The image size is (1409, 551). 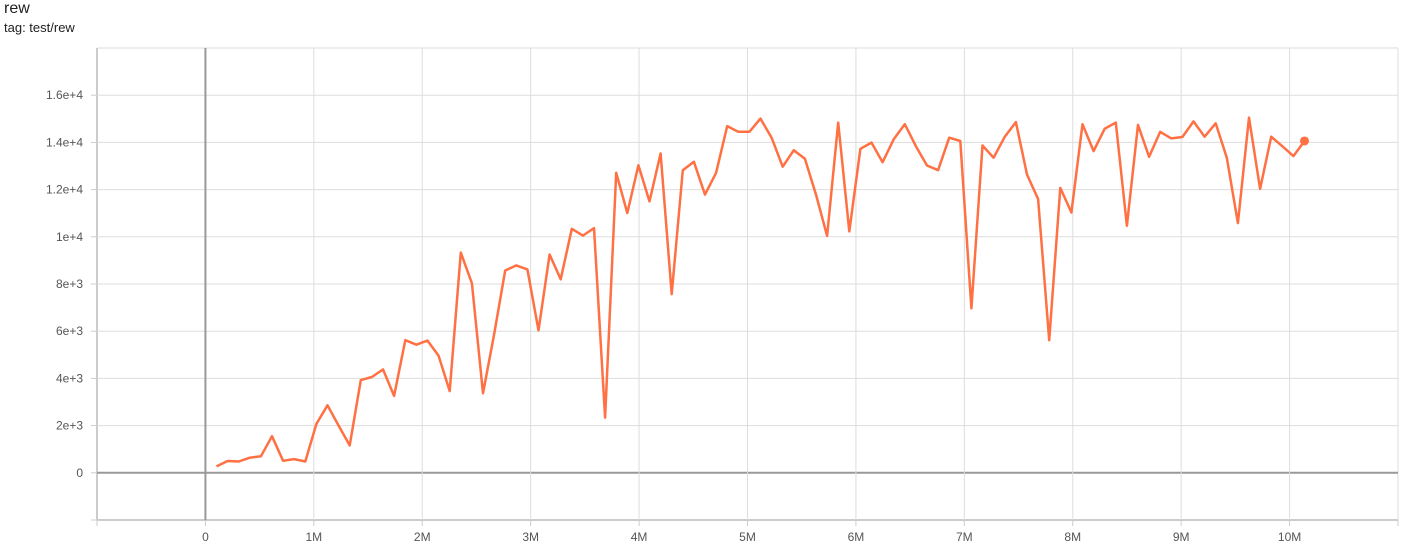 What do you see at coordinates (64, 95) in the screenshot?
I see `y-tick-label: 1.6e+4` at bounding box center [64, 95].